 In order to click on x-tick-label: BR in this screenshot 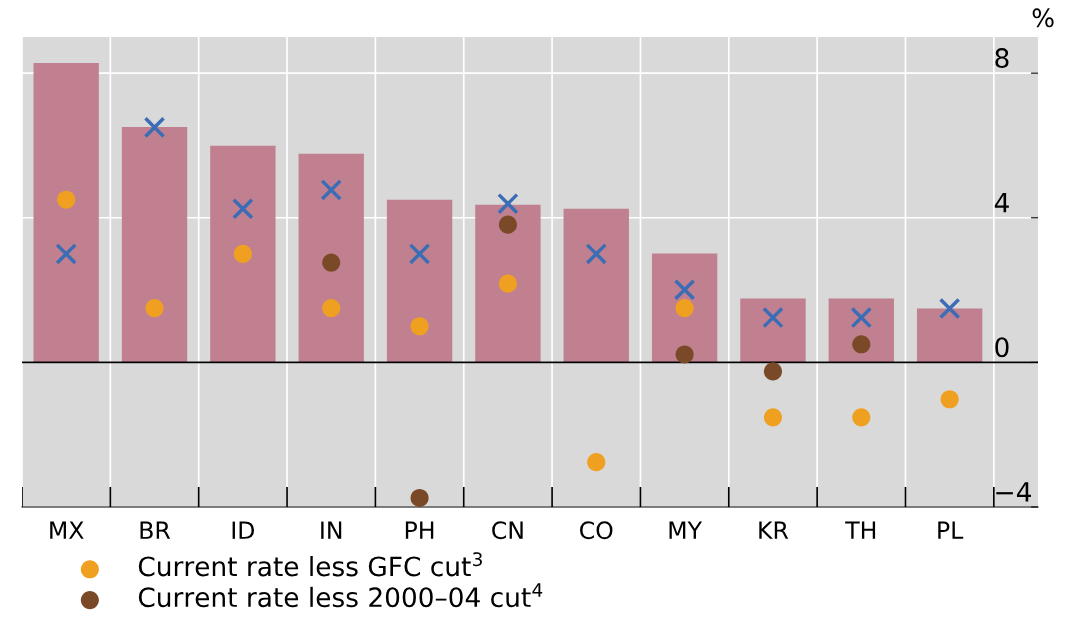, I will do `click(155, 530)`.